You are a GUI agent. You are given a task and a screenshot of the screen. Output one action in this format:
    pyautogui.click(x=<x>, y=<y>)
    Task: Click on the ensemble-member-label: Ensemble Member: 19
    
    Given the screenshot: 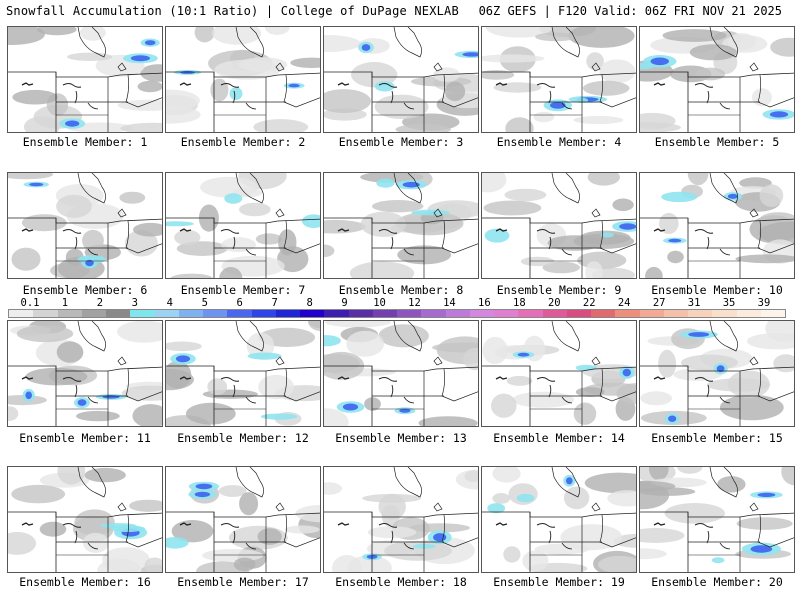 What is the action you would take?
    pyautogui.click(x=559, y=582)
    